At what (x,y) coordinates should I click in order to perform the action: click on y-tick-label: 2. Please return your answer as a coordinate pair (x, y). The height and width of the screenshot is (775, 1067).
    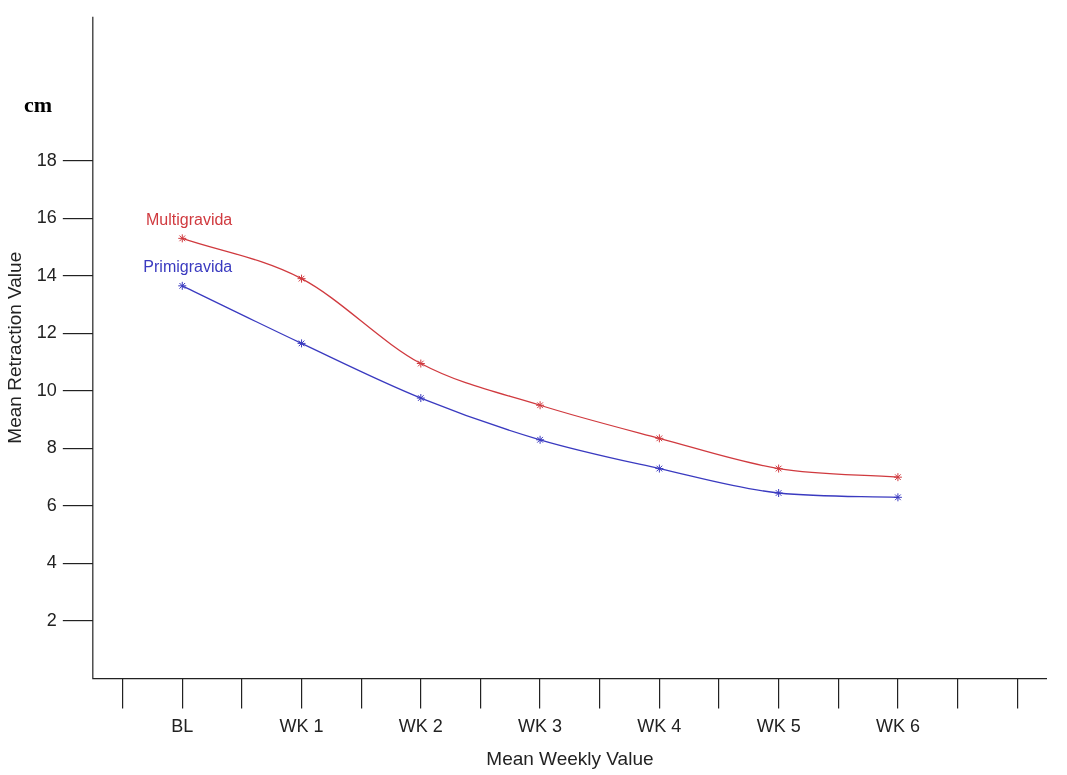
    Looking at the image, I should click on (51, 620).